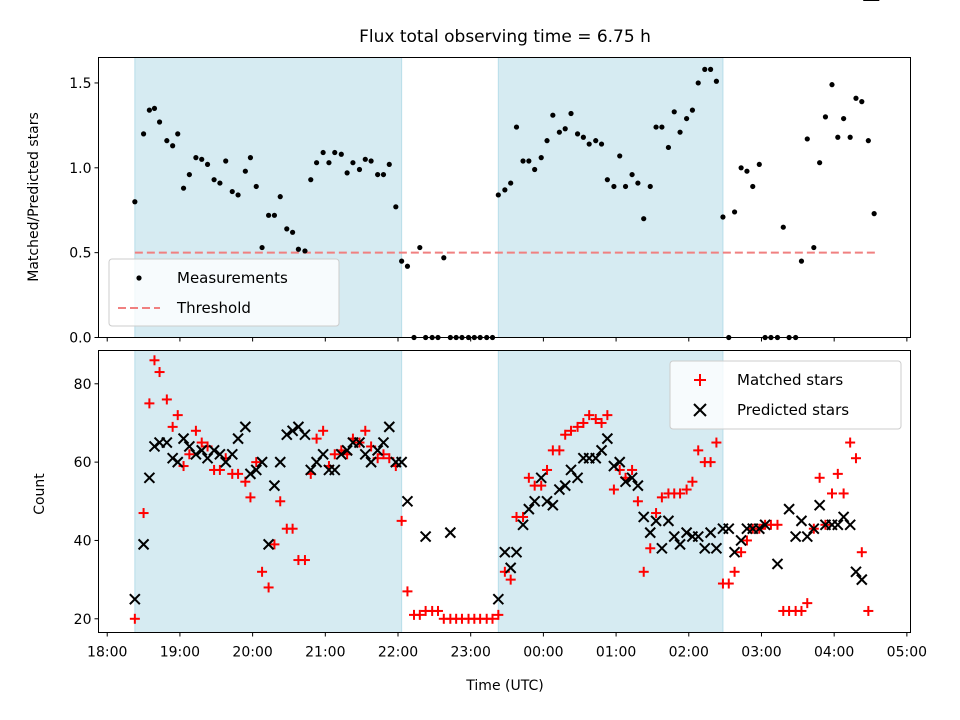  I want to click on threshold-legend-label: Threshold, so click(213, 308).